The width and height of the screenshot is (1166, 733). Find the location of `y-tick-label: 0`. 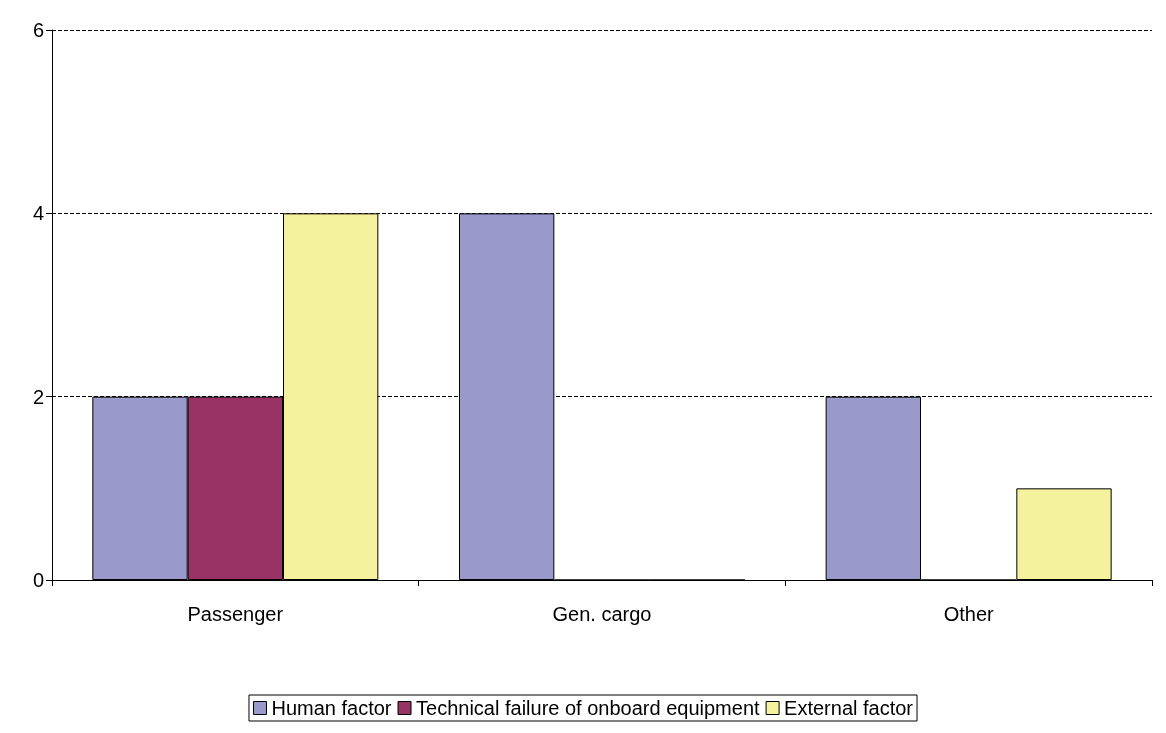

y-tick-label: 0 is located at coordinates (38, 580).